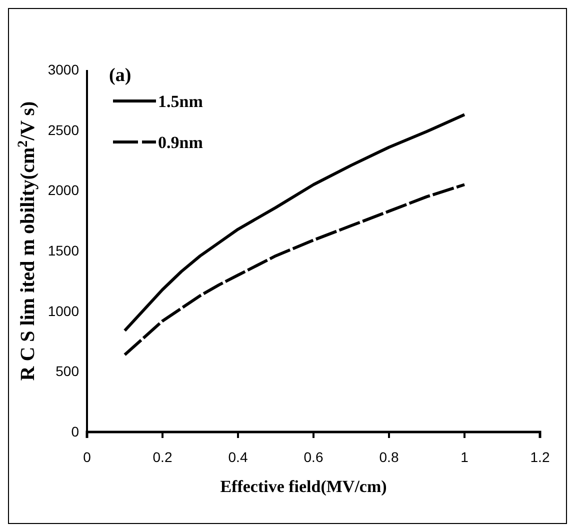 This screenshot has height=532, width=575. I want to click on y-tick-label: 3000, so click(64, 69).